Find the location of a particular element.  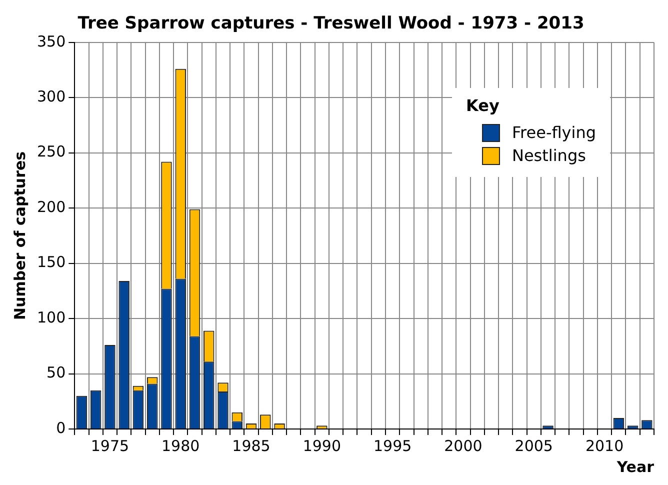

legend-label: Free-flying is located at coordinates (554, 132).